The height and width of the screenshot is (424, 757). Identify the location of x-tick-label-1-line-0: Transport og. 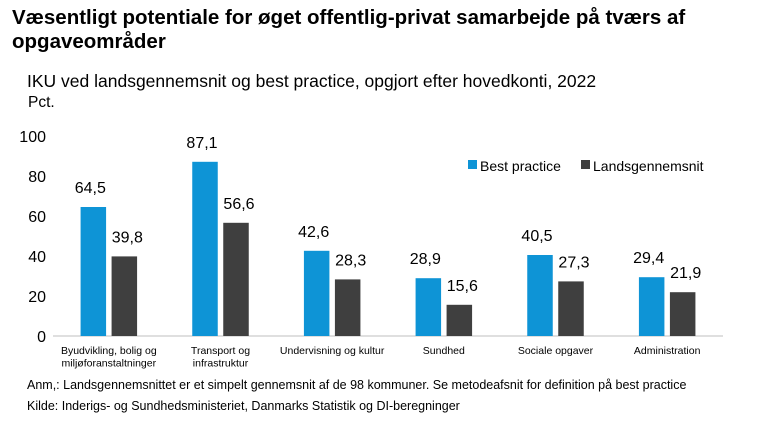
(220, 351).